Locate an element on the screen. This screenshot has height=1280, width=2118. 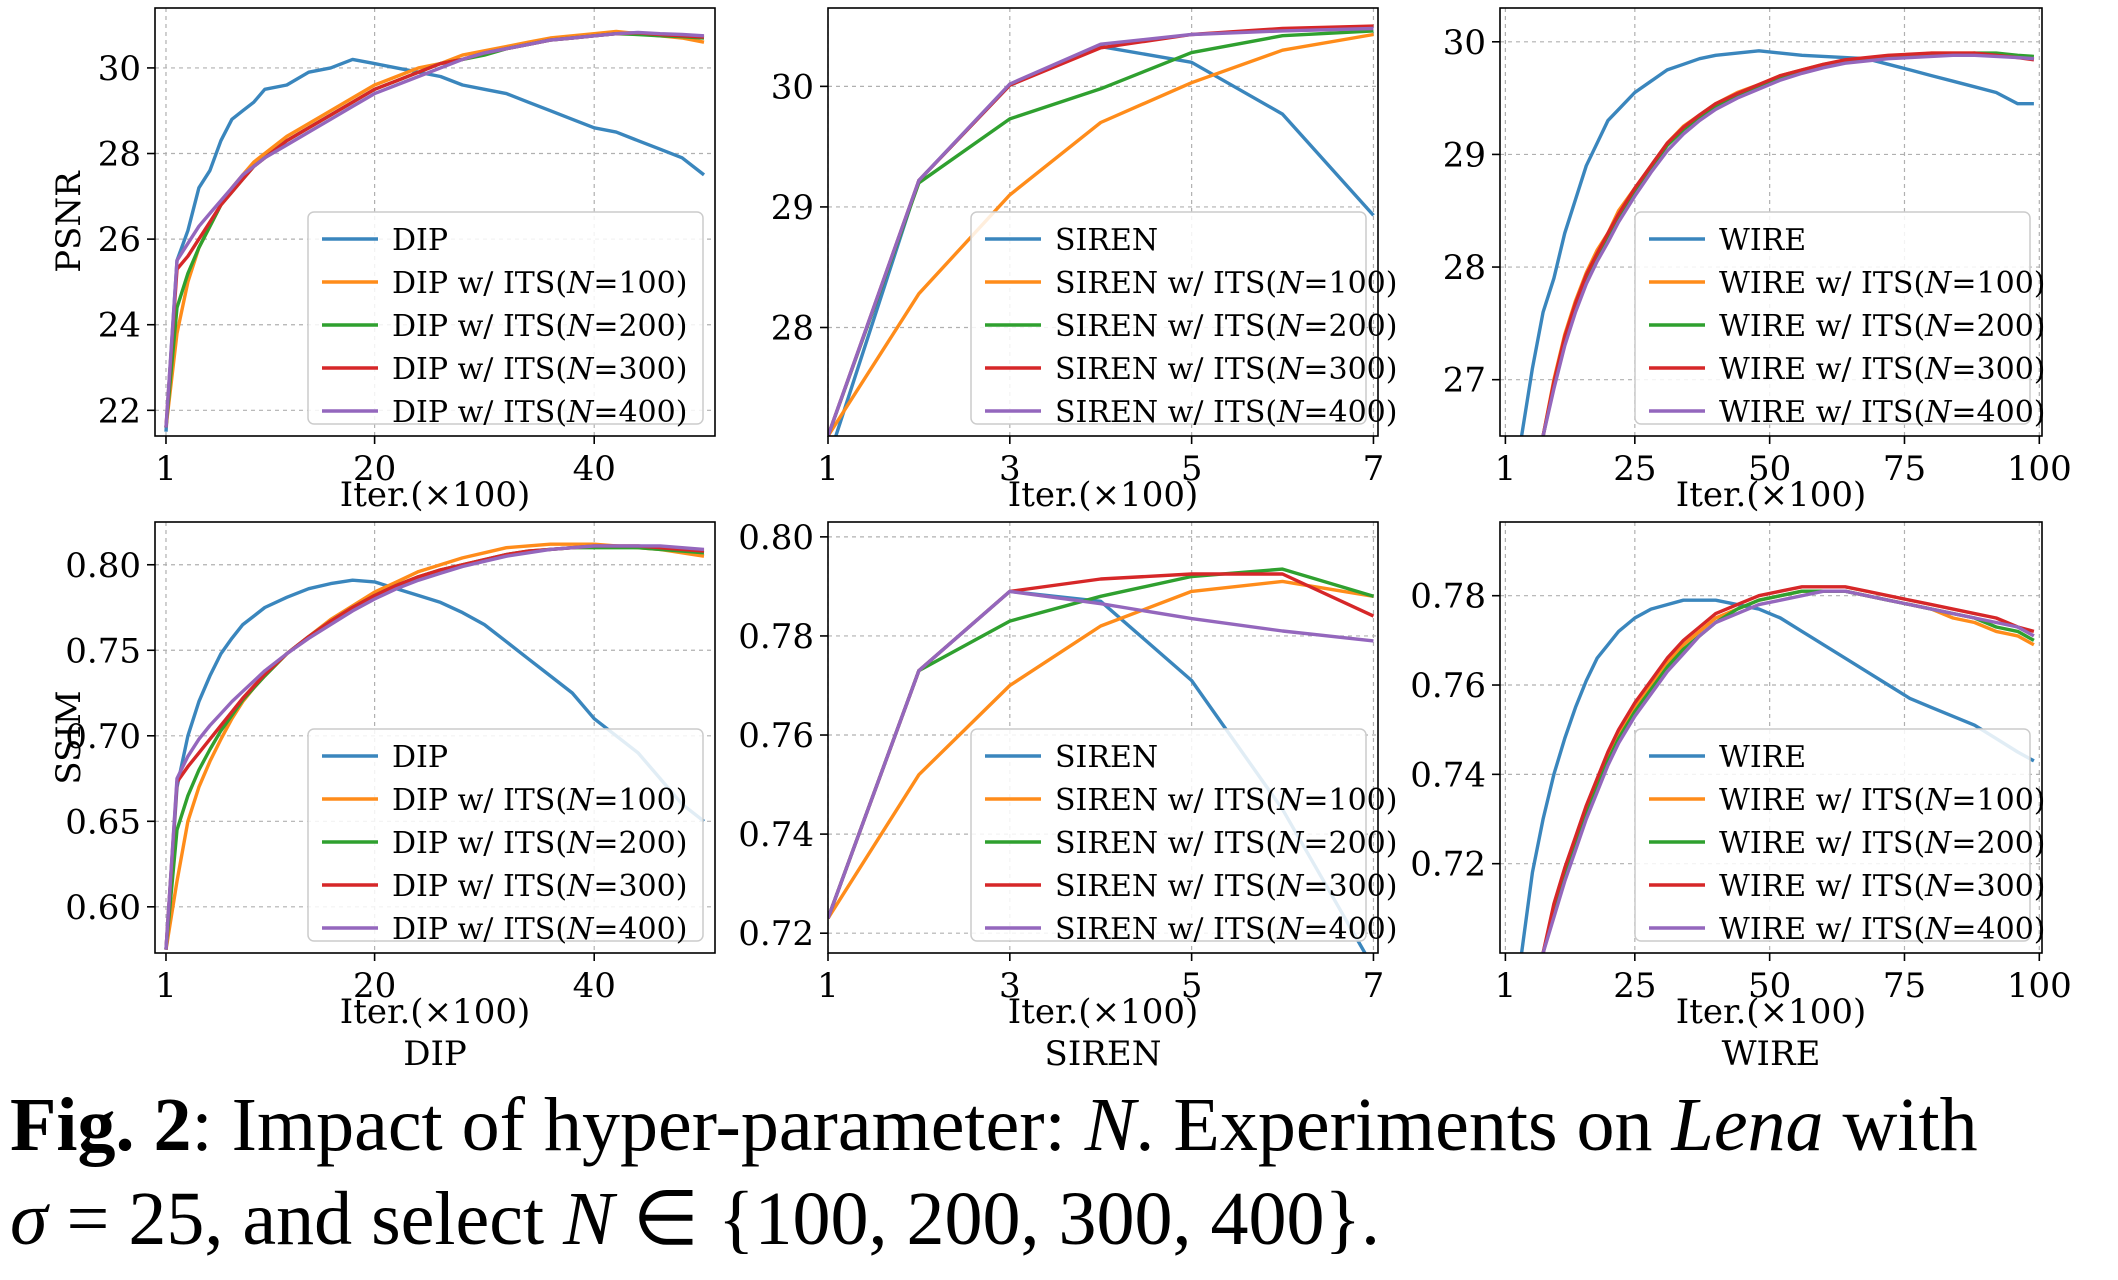
caption-colon: : is located at coordinates (202, 1125).